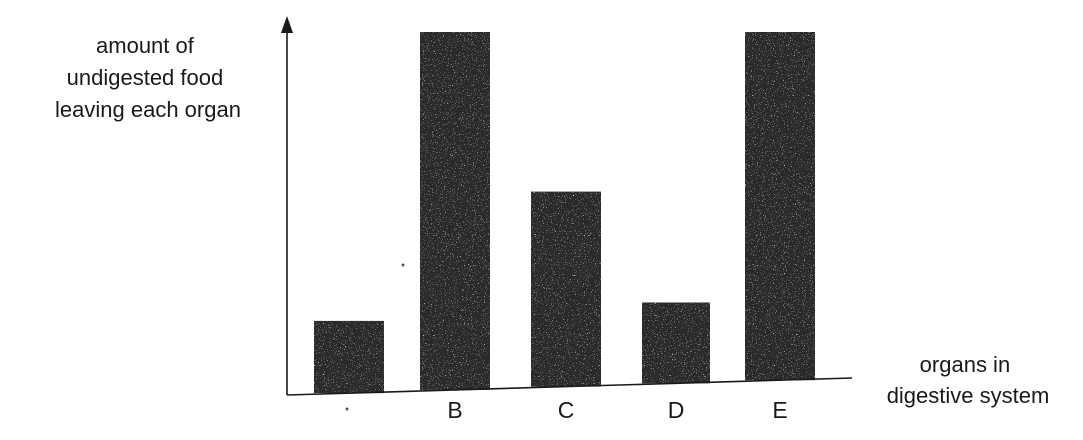 The height and width of the screenshot is (440, 1083). What do you see at coordinates (454, 410) in the screenshot?
I see `x-tick-label: B` at bounding box center [454, 410].